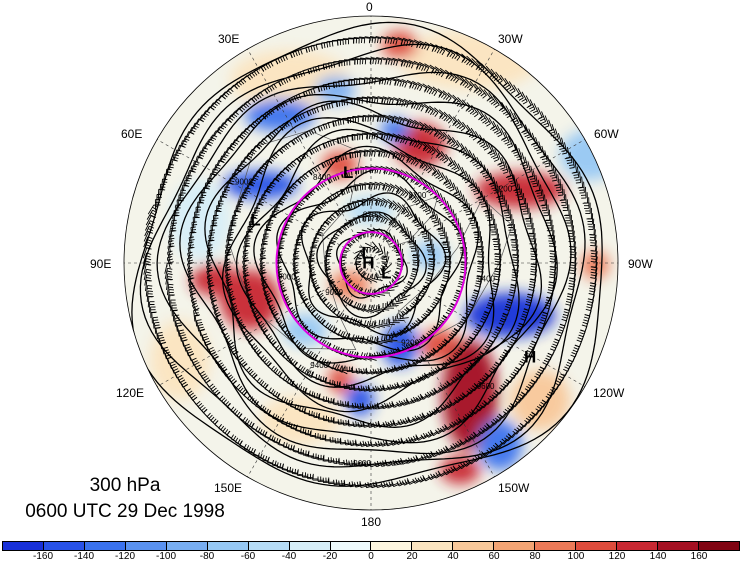 The width and height of the screenshot is (742, 563). What do you see at coordinates (43, 556) in the screenshot?
I see `colorbar-tick-label: -160` at bounding box center [43, 556].